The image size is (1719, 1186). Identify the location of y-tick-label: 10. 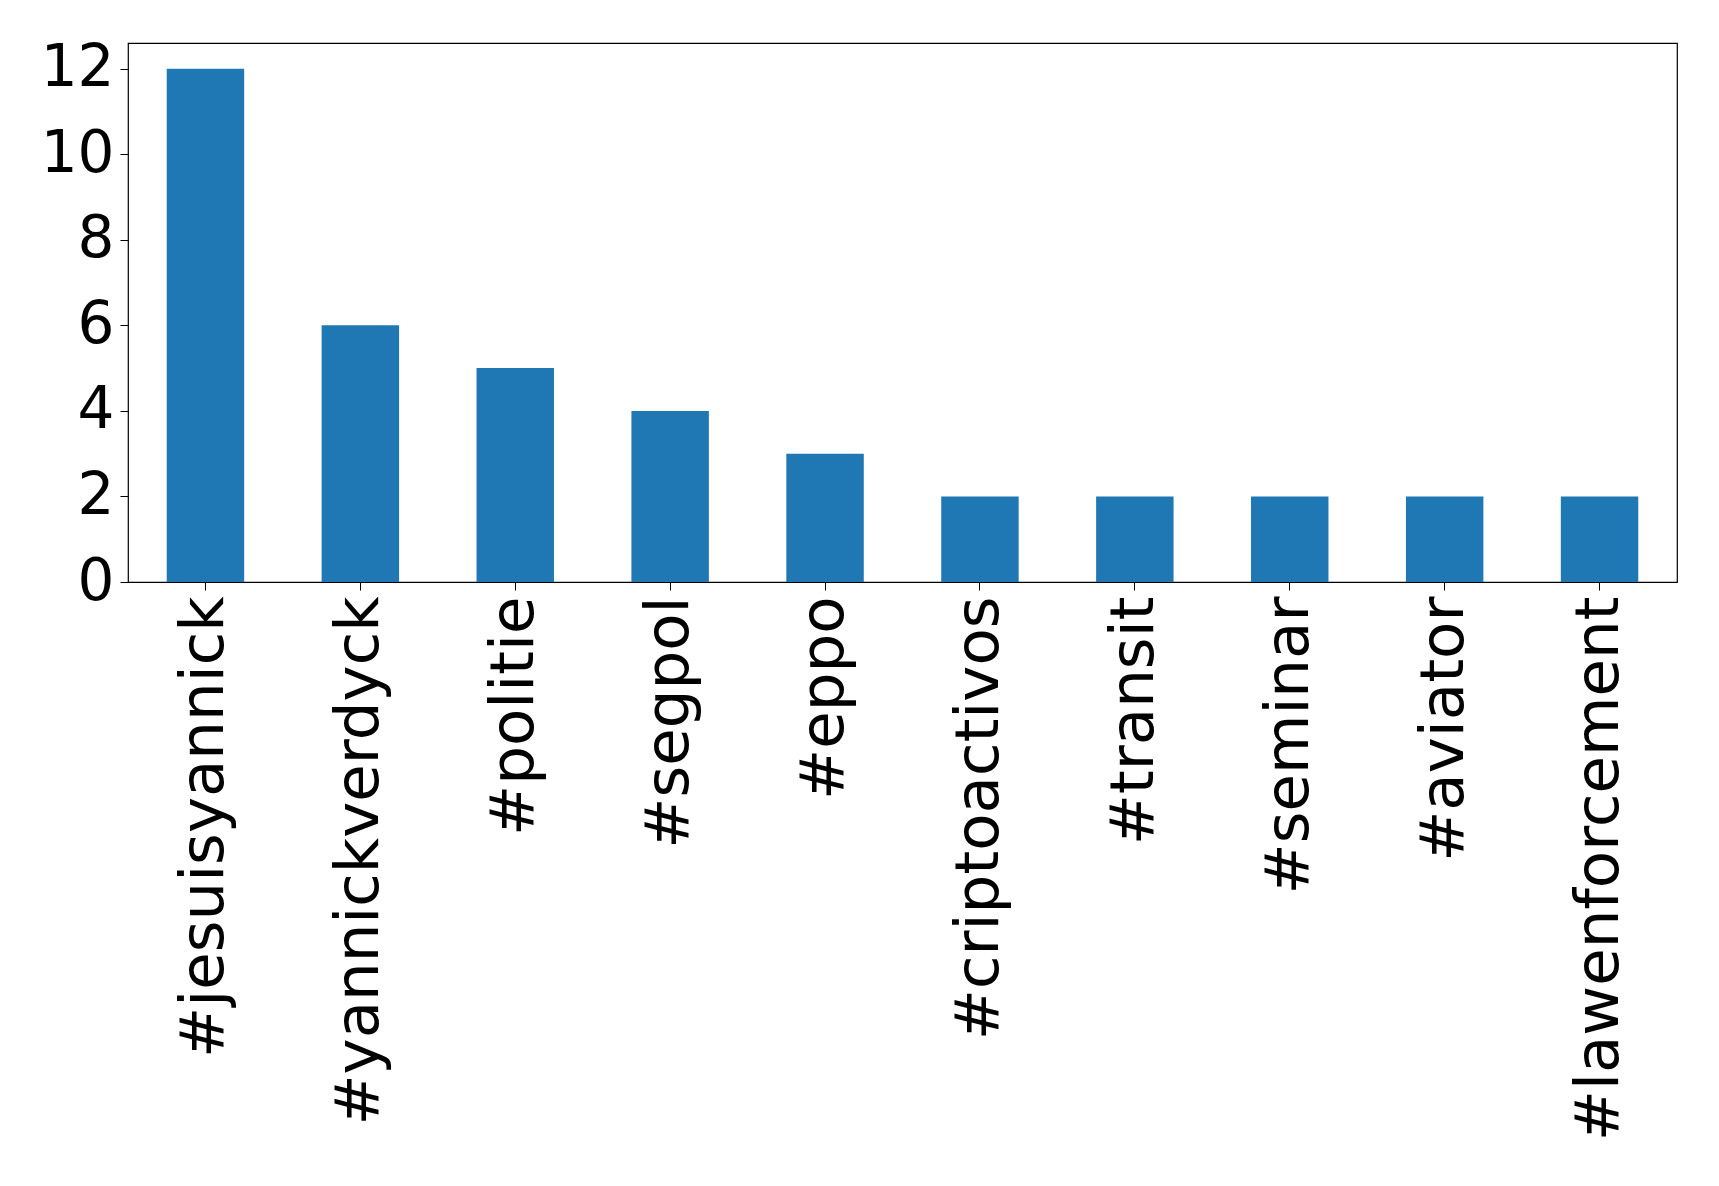
(77, 151).